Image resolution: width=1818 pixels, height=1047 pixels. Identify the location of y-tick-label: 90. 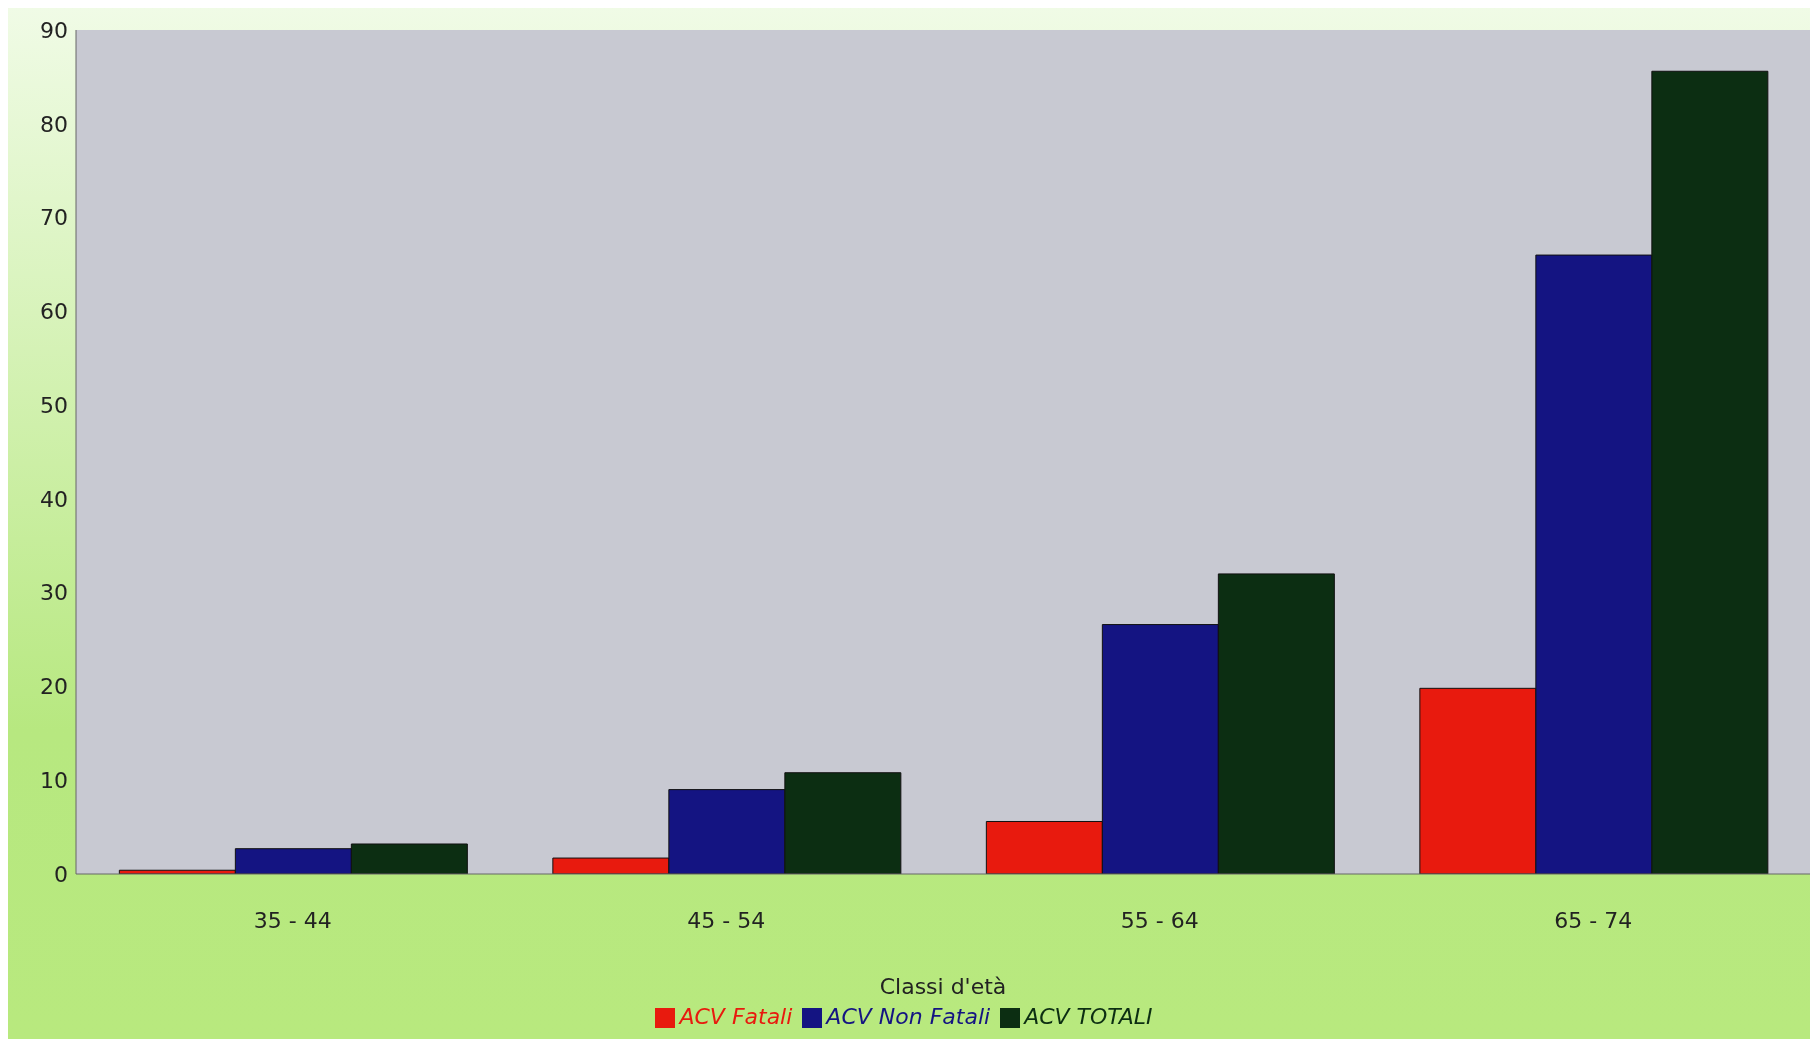
(54, 30).